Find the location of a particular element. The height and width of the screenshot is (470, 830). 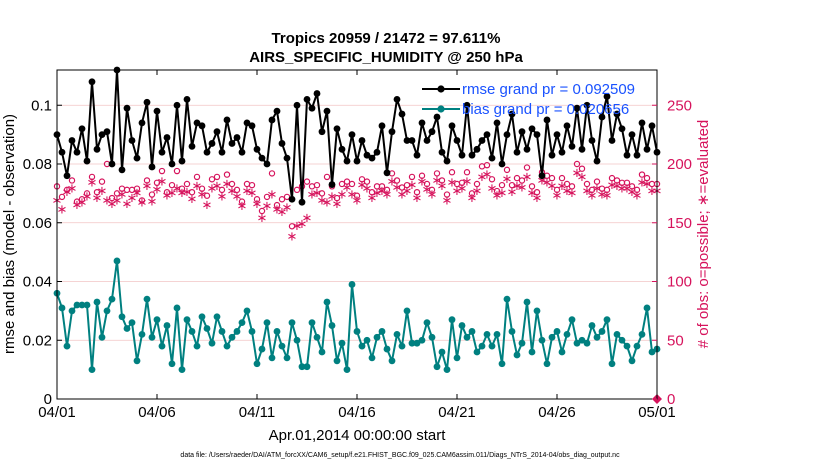

y-left-tick-label: 0.04 is located at coordinates (37, 282).